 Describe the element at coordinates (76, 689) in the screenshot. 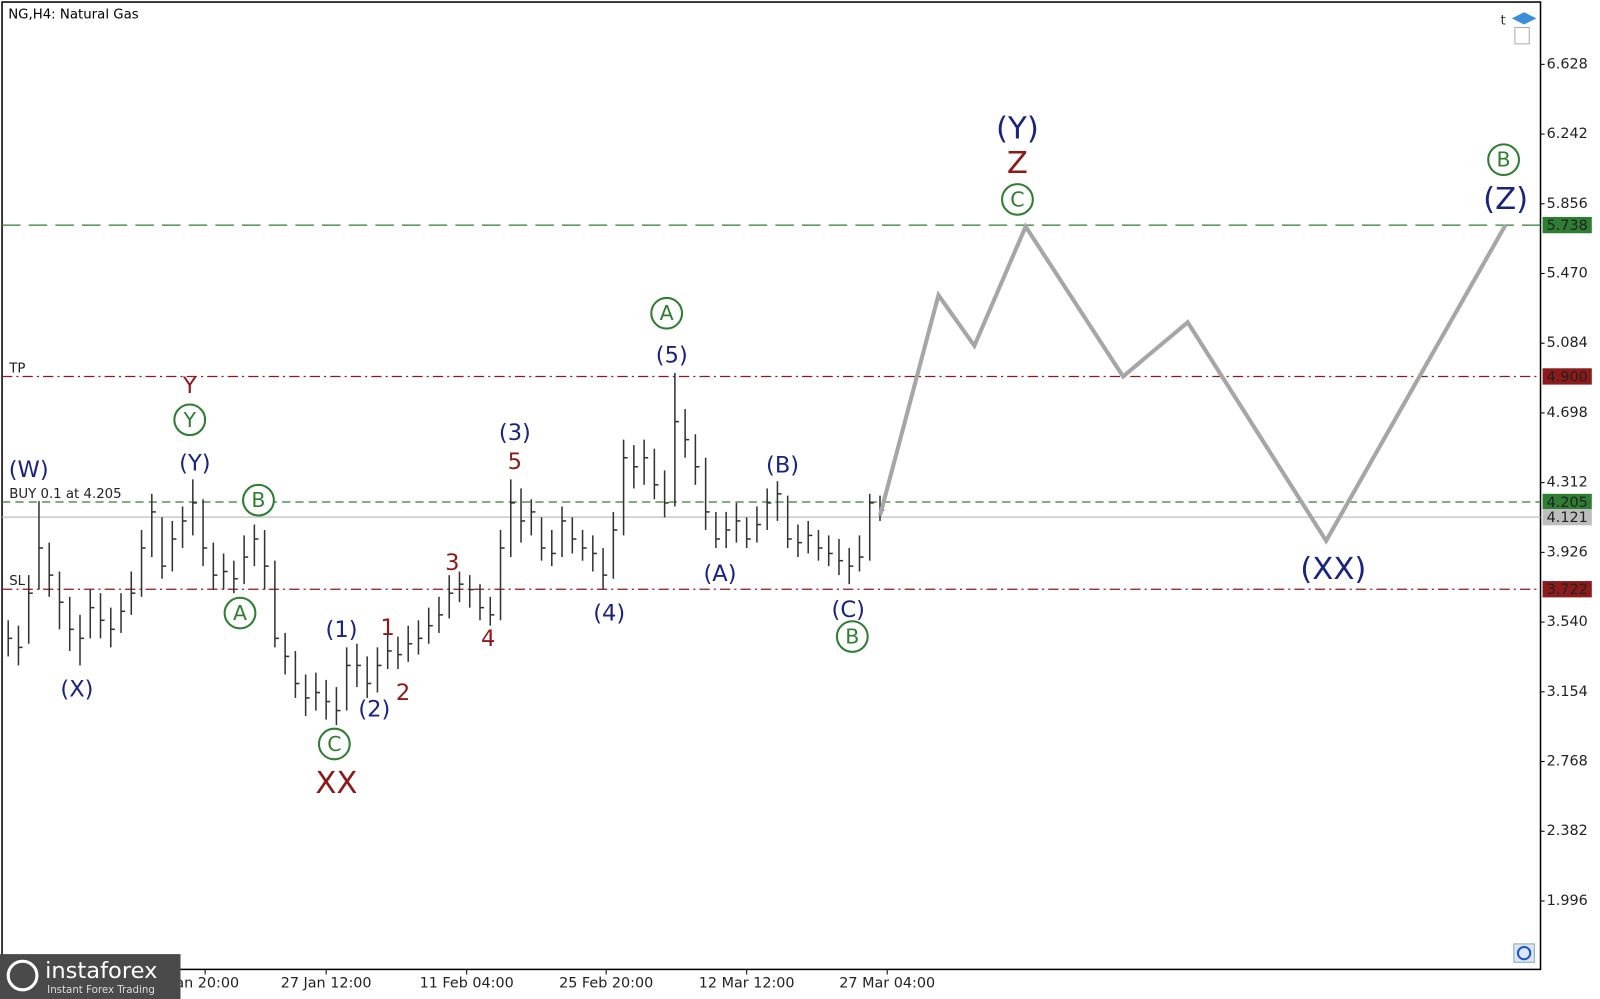

I see `wave-label: (X)` at that location.